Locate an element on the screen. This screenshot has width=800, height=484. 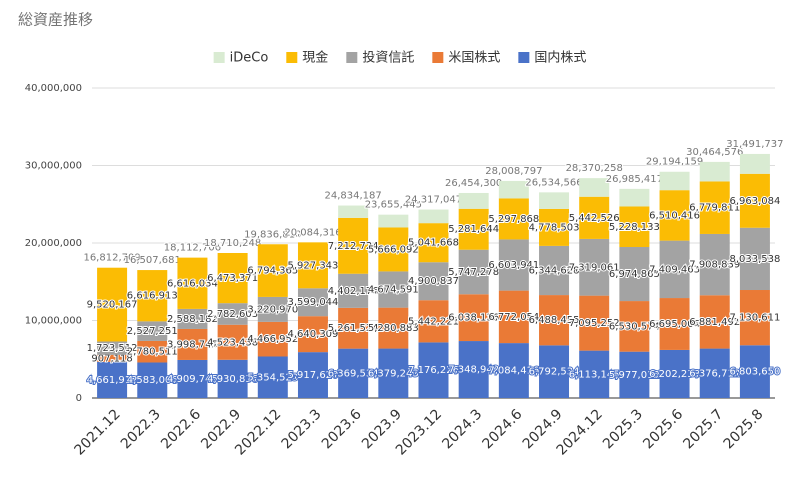
total-label: 26,454,300 is located at coordinates (473, 183).